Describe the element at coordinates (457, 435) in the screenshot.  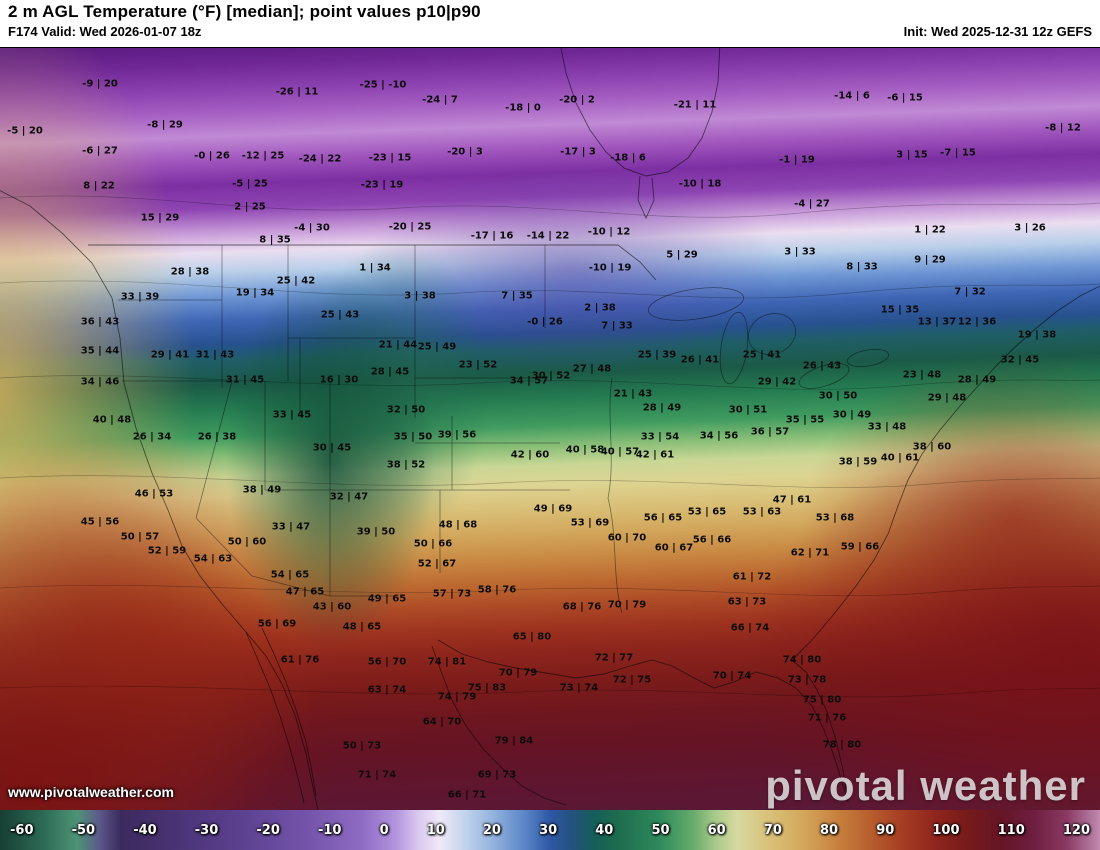
I see `point-value: 39 | 56` at that location.